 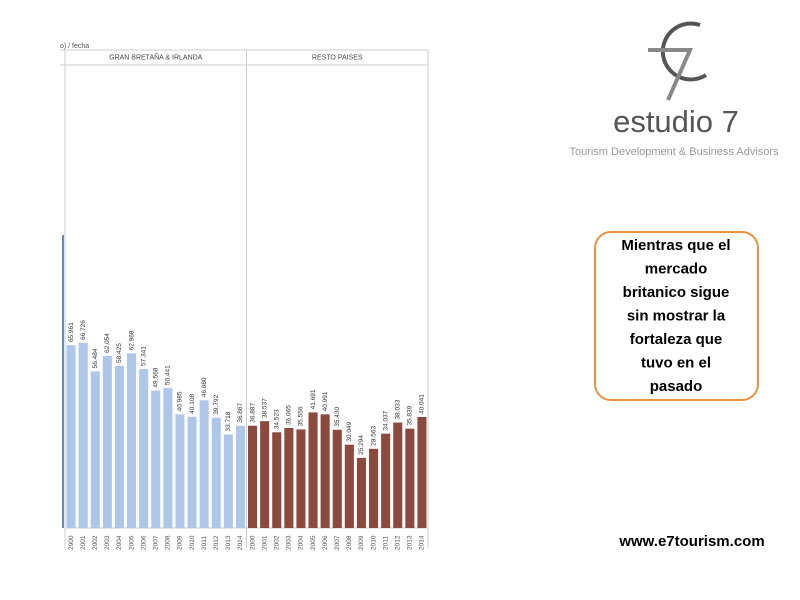 I want to click on value-label: 35.556, so click(x=301, y=416).